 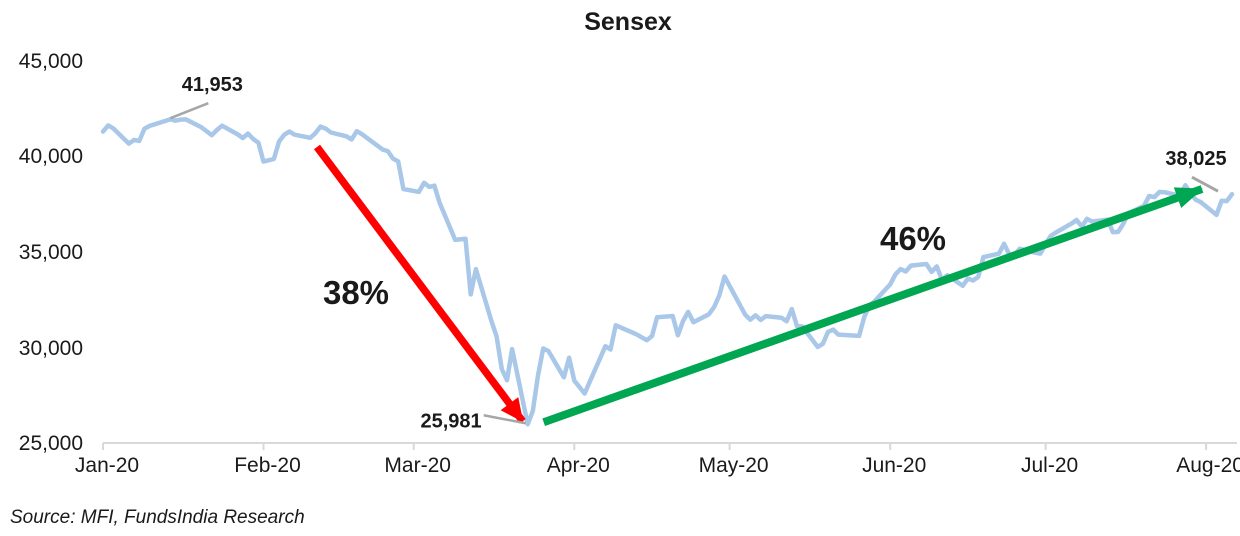 What do you see at coordinates (51, 252) in the screenshot?
I see `y-tick-35000: 35,000` at bounding box center [51, 252].